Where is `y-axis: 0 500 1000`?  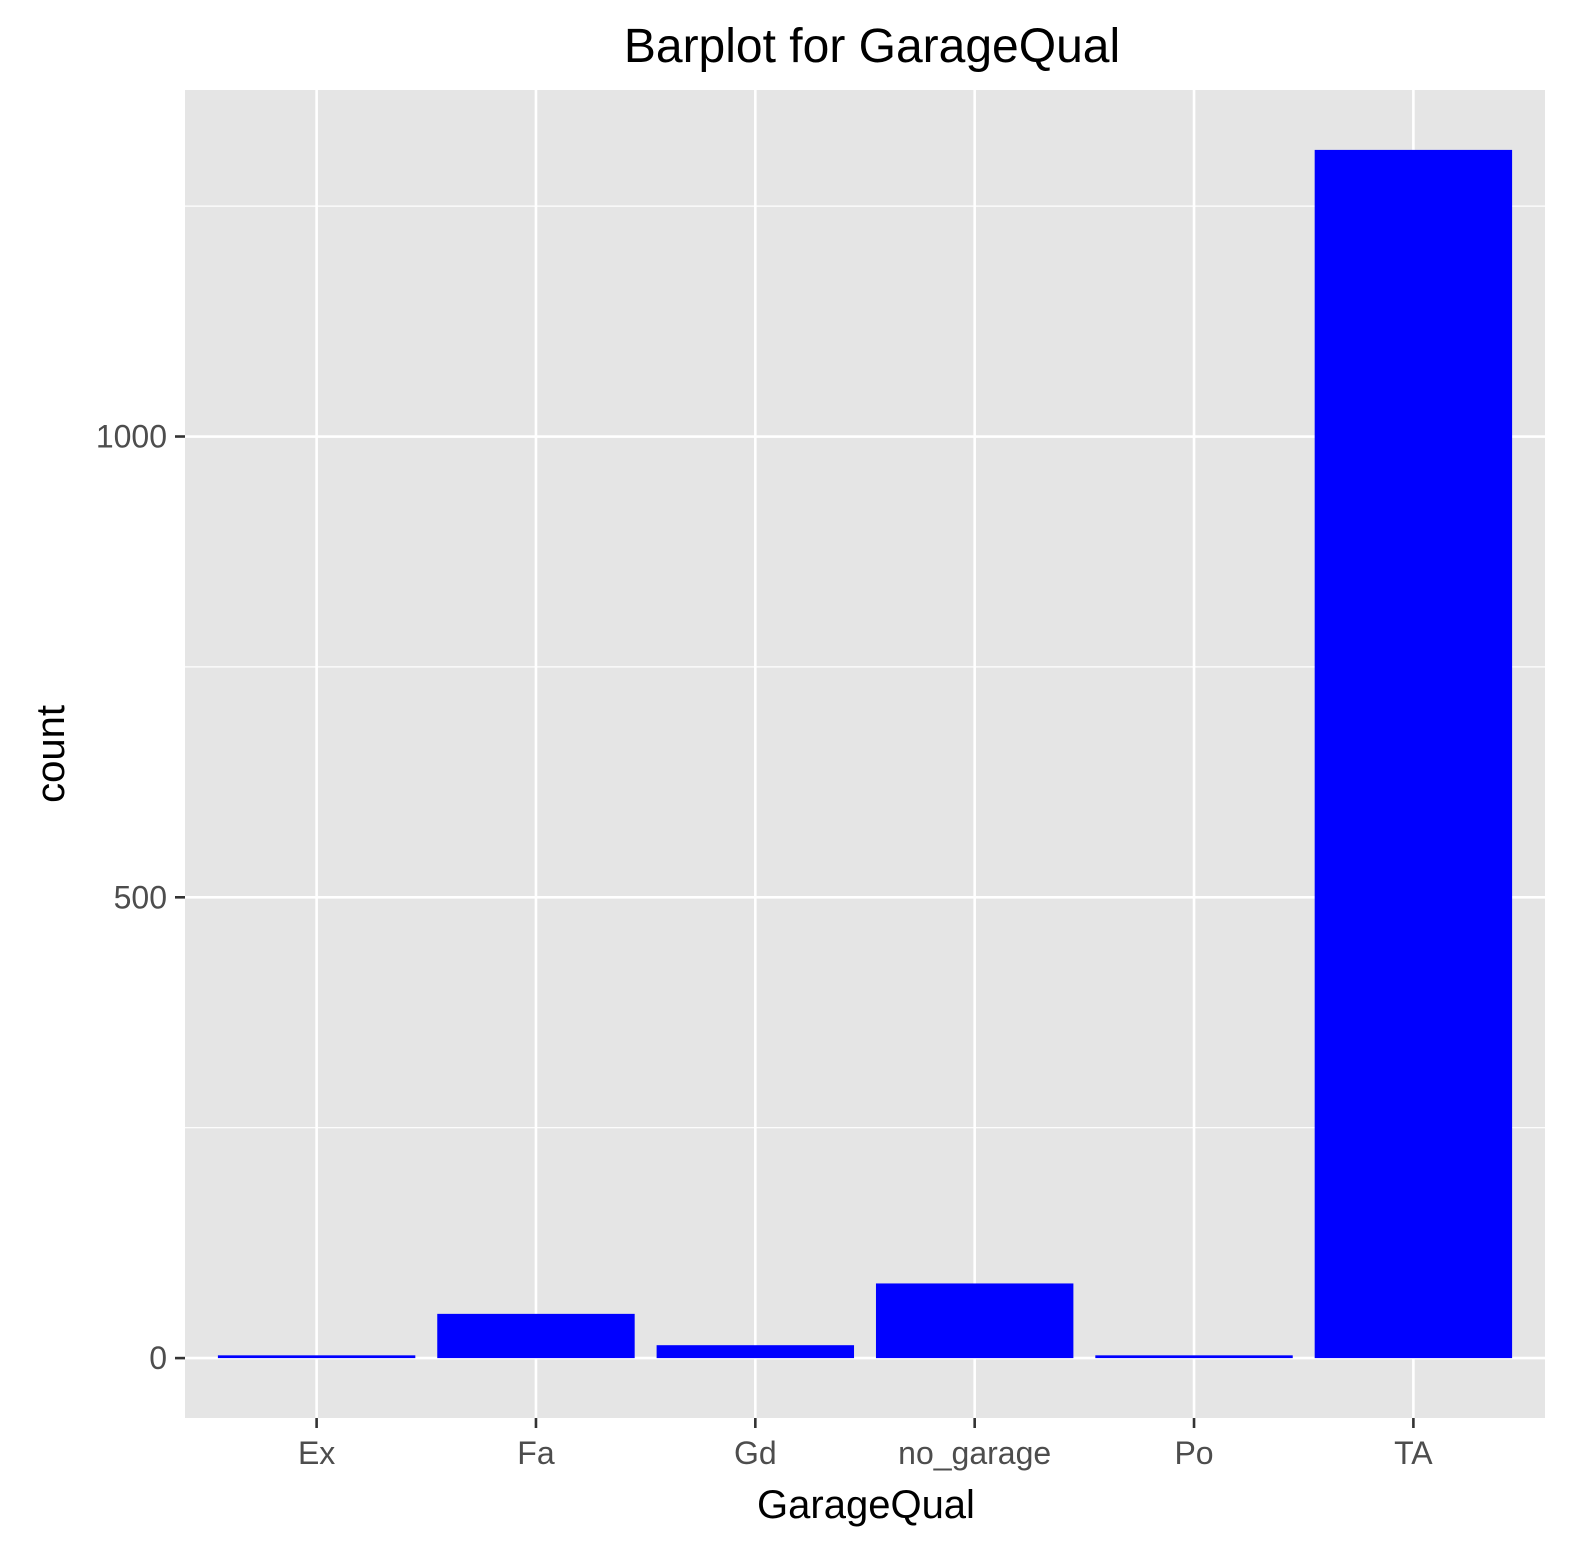 y-axis: 0 500 1000 is located at coordinates (140, 897).